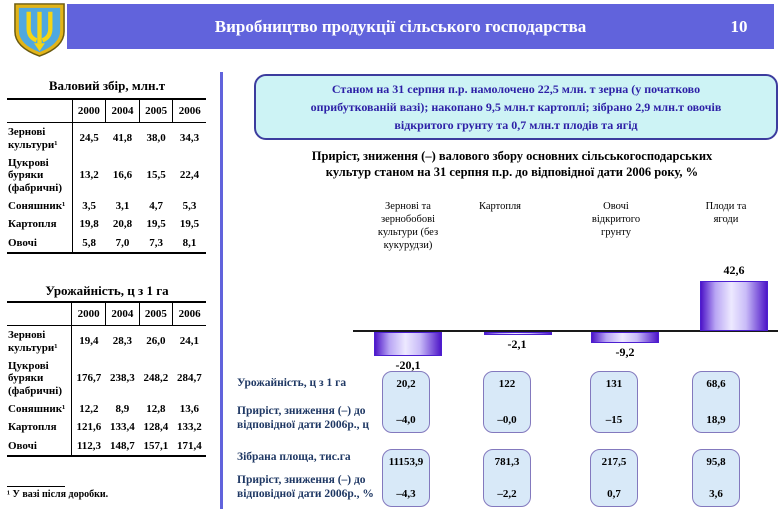 The width and height of the screenshot is (780, 515). I want to click on summary-value-bottom: –4,0, so click(406, 420).